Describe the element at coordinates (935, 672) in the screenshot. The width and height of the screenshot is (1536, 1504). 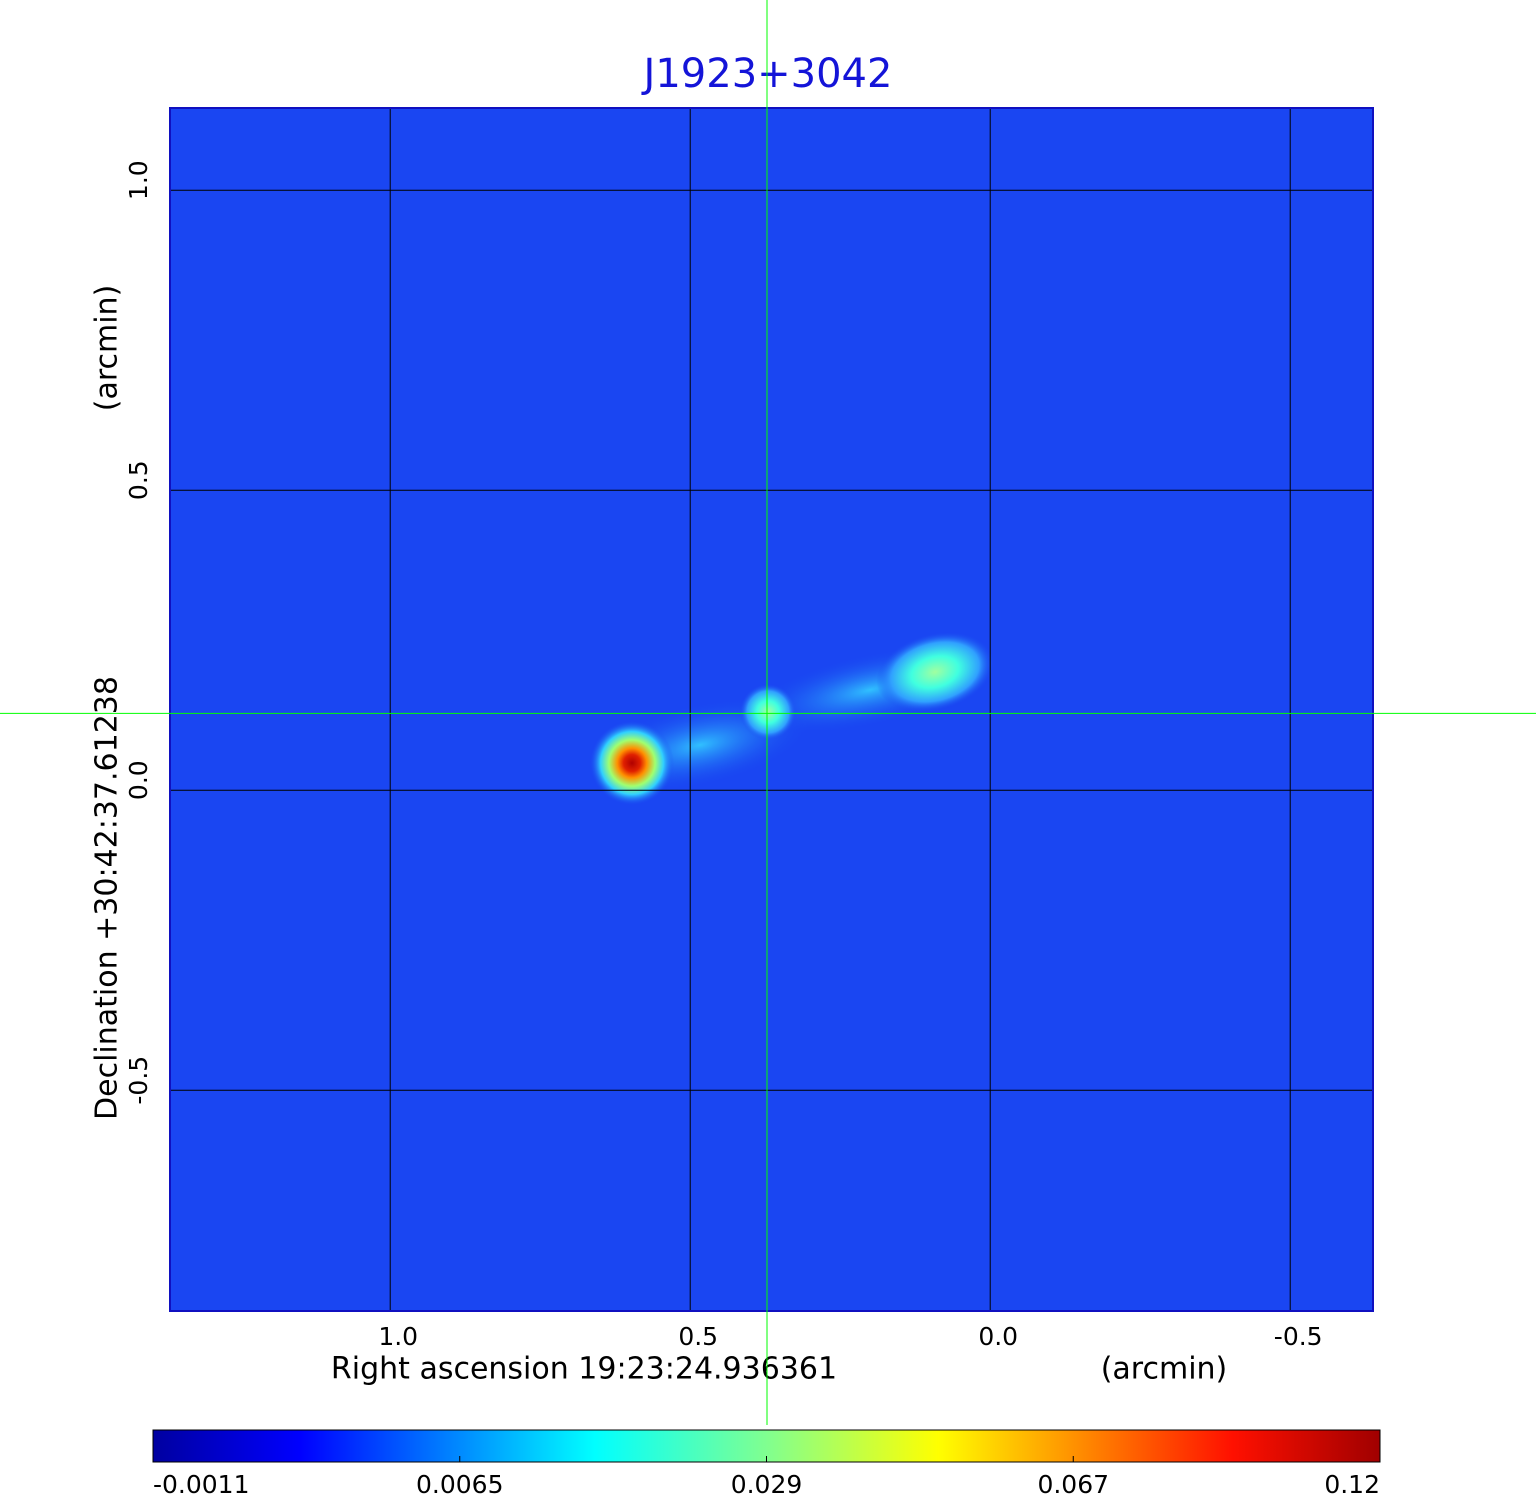
I see `source-lobe` at that location.